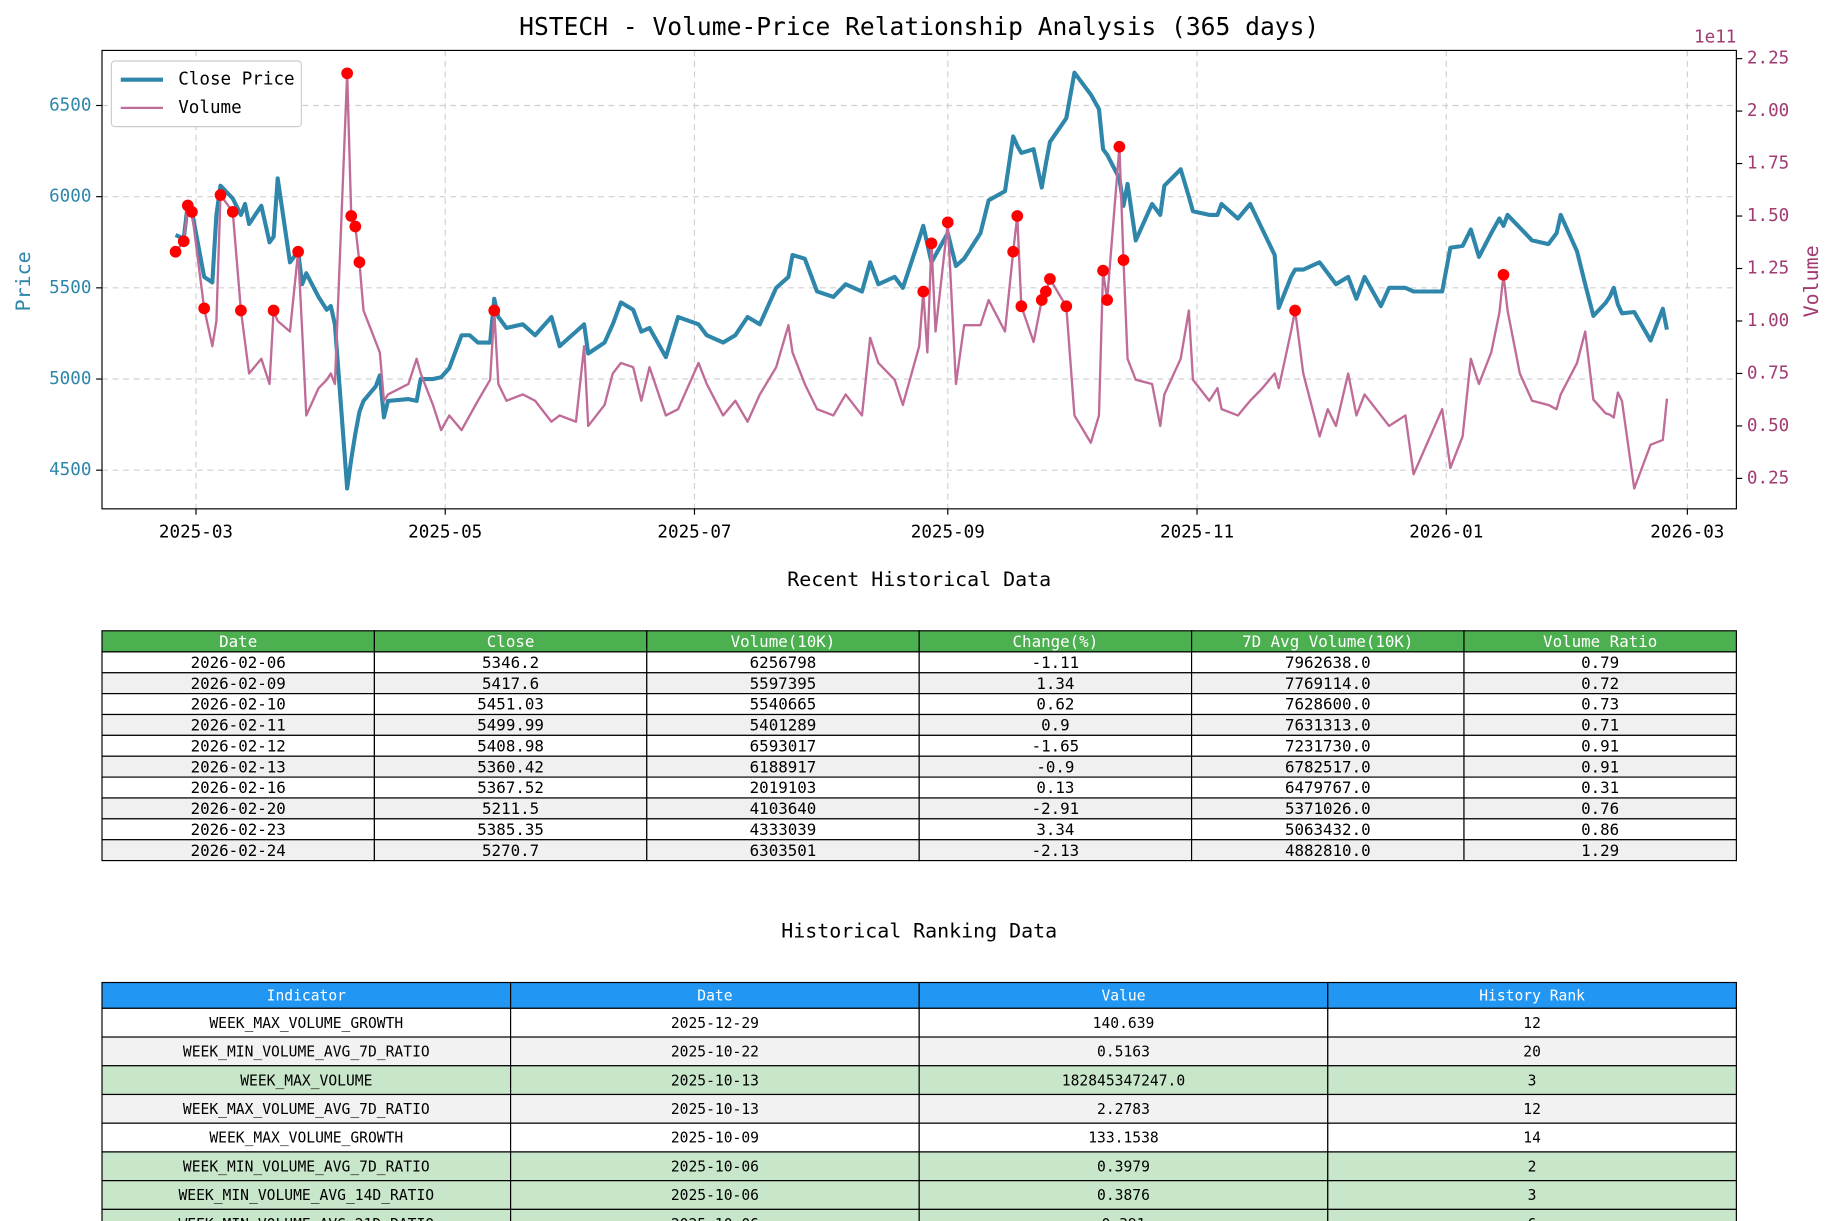  I want to click on cell-text: 2025-10-13, so click(715, 1080).